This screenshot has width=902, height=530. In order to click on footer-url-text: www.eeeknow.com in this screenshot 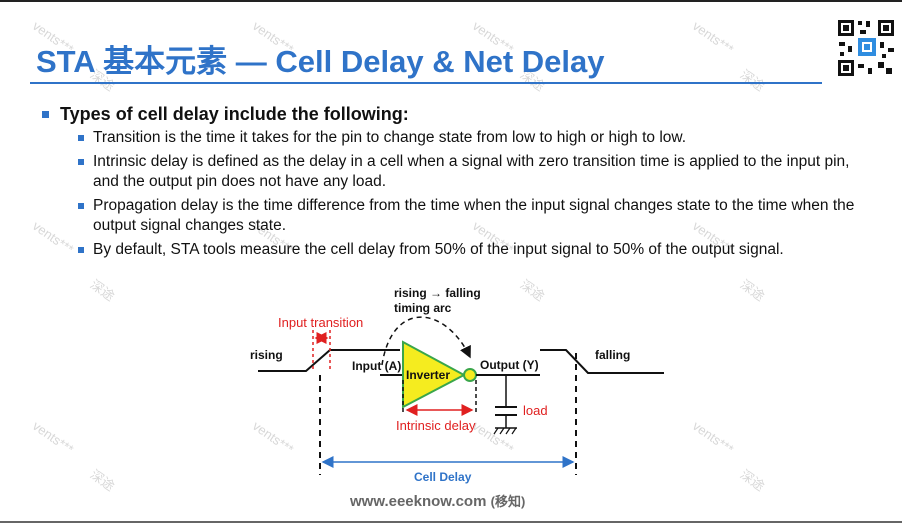, I will do `click(418, 501)`.